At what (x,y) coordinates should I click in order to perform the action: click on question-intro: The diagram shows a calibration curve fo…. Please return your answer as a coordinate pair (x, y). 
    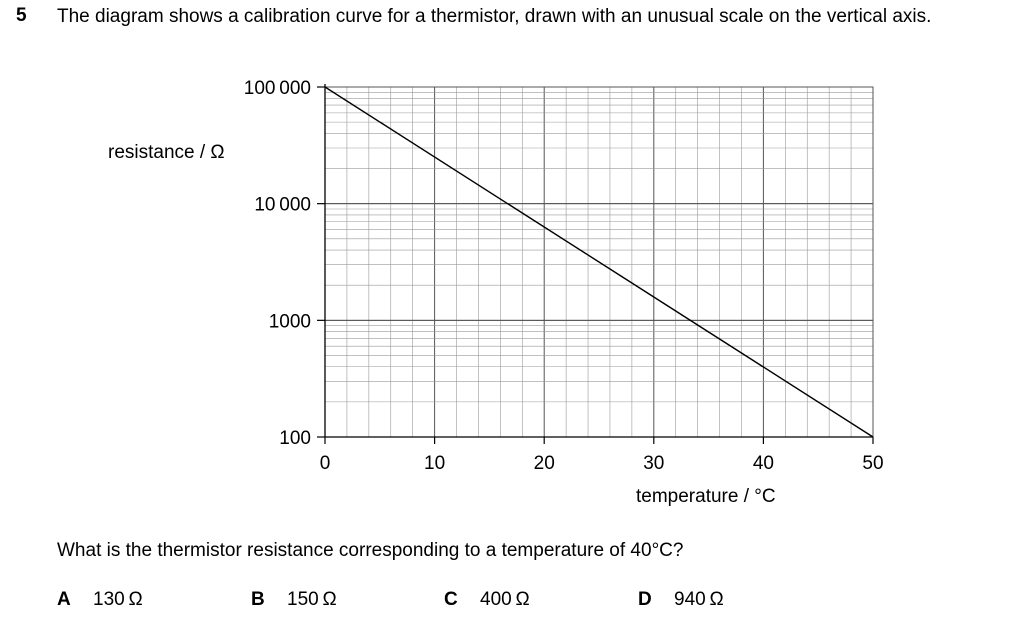
    Looking at the image, I should click on (494, 16).